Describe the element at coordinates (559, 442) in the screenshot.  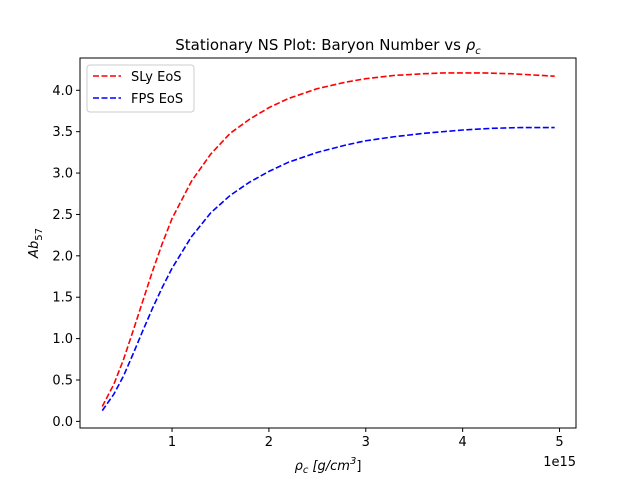
I see `x-tick-label: 5` at that location.